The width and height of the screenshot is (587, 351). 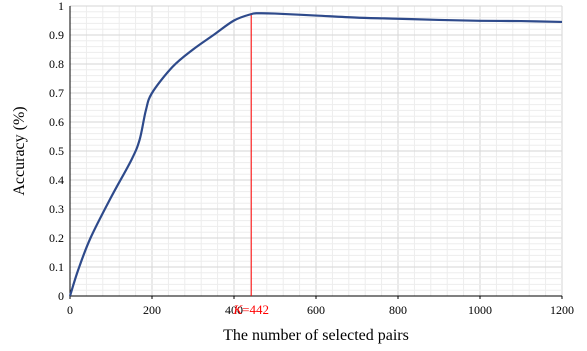 What do you see at coordinates (56, 267) in the screenshot?
I see `y-tick-label: 0.1` at bounding box center [56, 267].